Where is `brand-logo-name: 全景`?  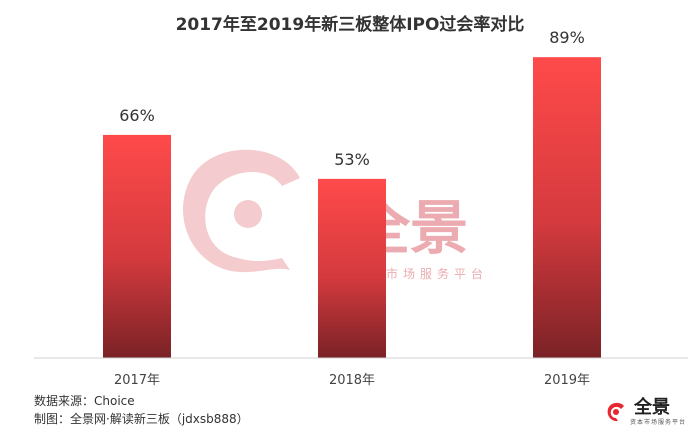
brand-logo-name: 全景 is located at coordinates (651, 407).